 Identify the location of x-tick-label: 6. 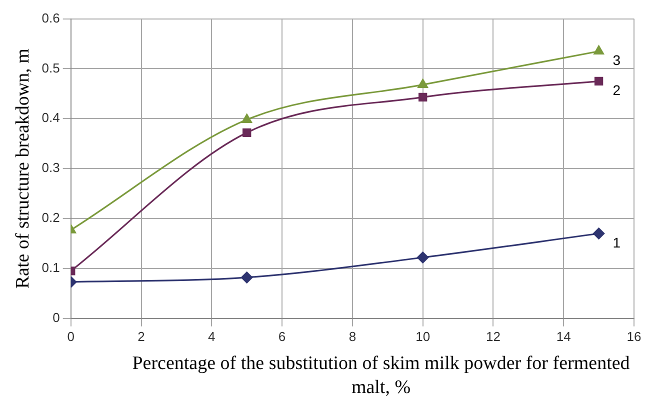
(282, 336).